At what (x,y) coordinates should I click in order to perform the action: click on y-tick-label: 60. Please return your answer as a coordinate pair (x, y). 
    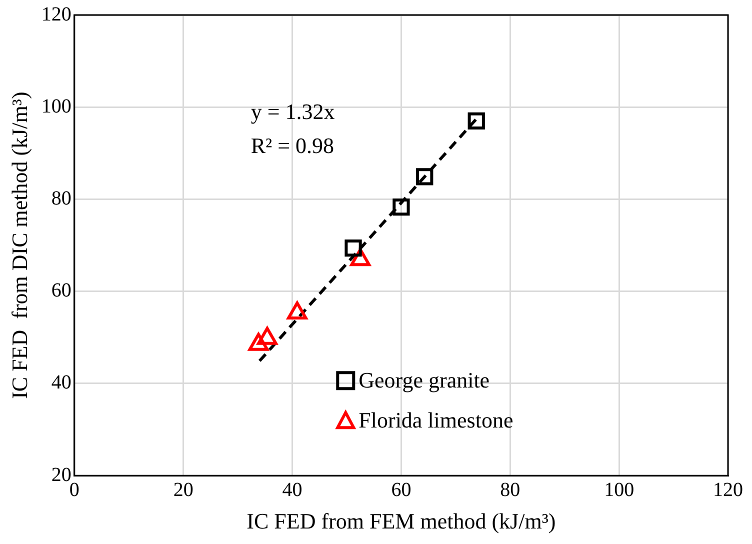
    Looking at the image, I should click on (61, 291).